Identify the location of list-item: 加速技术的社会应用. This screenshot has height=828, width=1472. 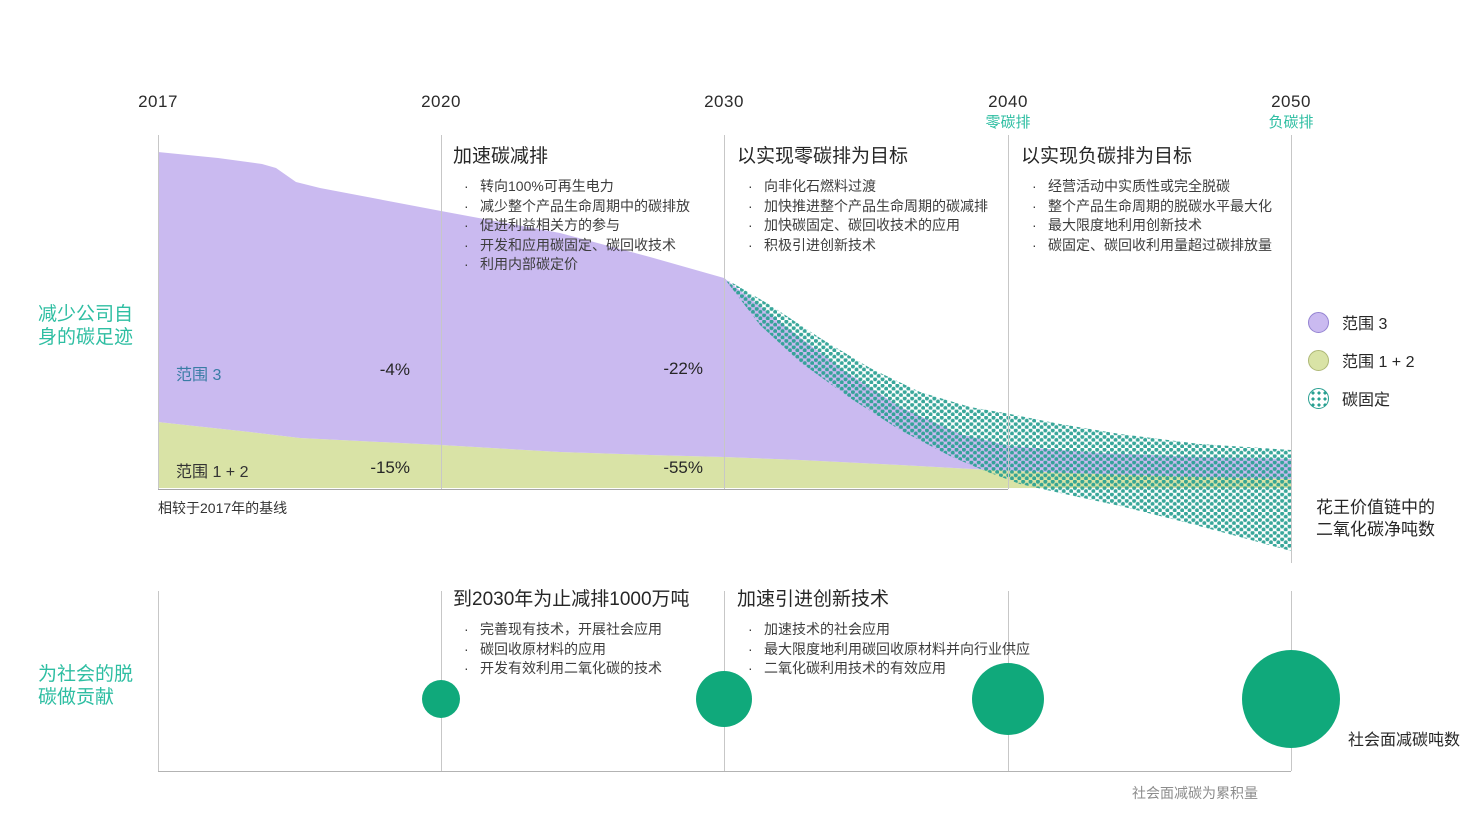
(887, 630).